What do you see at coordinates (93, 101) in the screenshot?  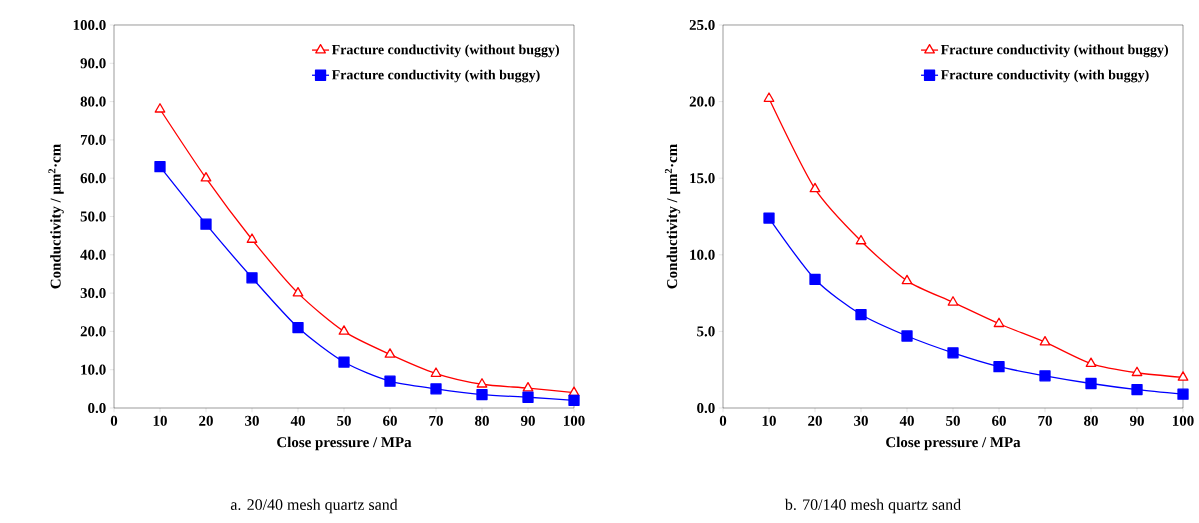 I see `y-tick-label: 80.0` at bounding box center [93, 101].